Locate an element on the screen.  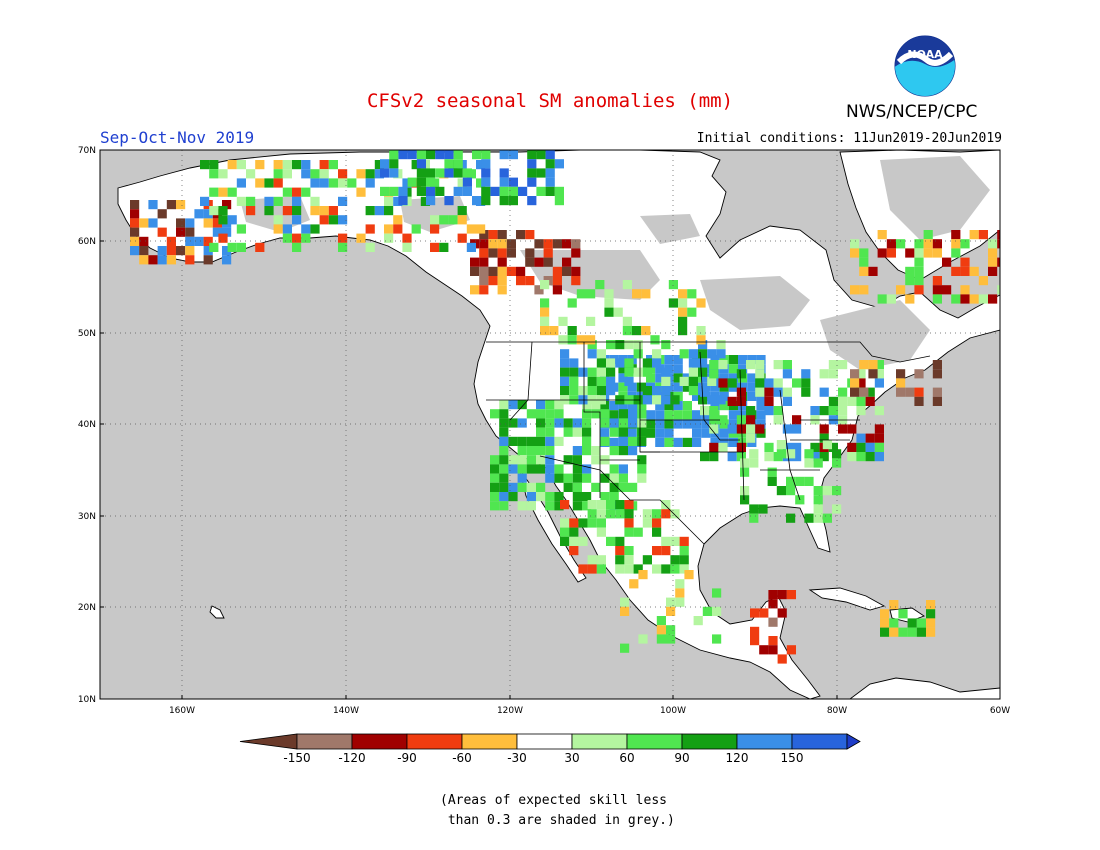
lon-label: 120W is located at coordinates (510, 711).